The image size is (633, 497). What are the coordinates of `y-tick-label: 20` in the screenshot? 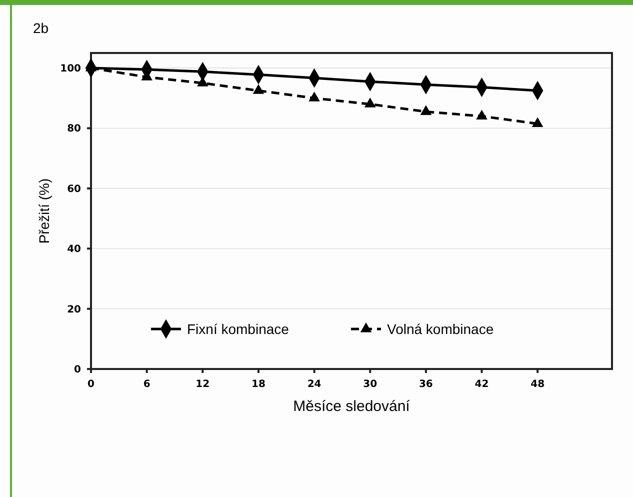 It's located at (74, 310).